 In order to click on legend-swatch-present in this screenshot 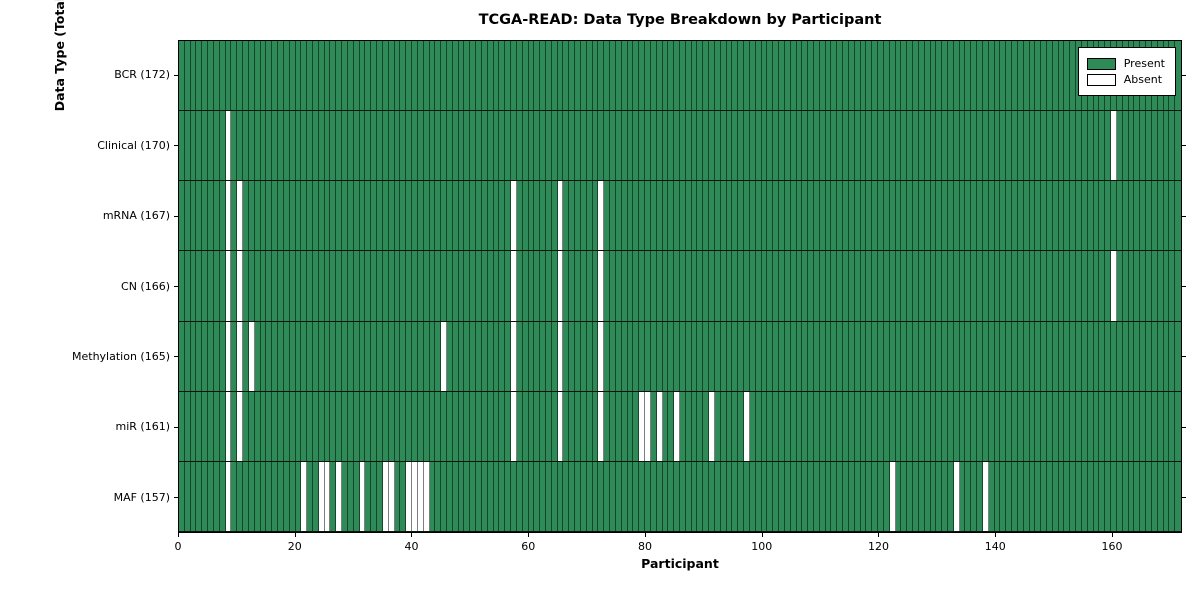, I will do `click(1101, 63)`.